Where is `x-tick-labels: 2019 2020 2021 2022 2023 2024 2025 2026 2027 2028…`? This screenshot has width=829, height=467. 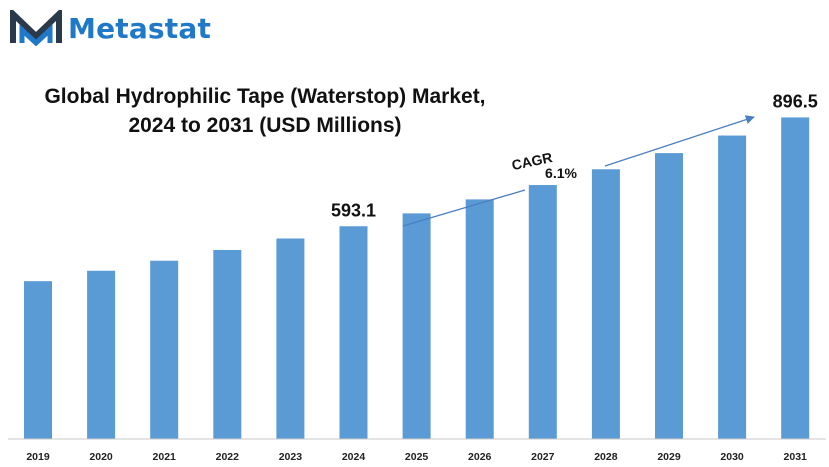 x-tick-labels: 2019 2020 2021 2022 2023 2024 2025 2026 2027 2028… is located at coordinates (416, 457).